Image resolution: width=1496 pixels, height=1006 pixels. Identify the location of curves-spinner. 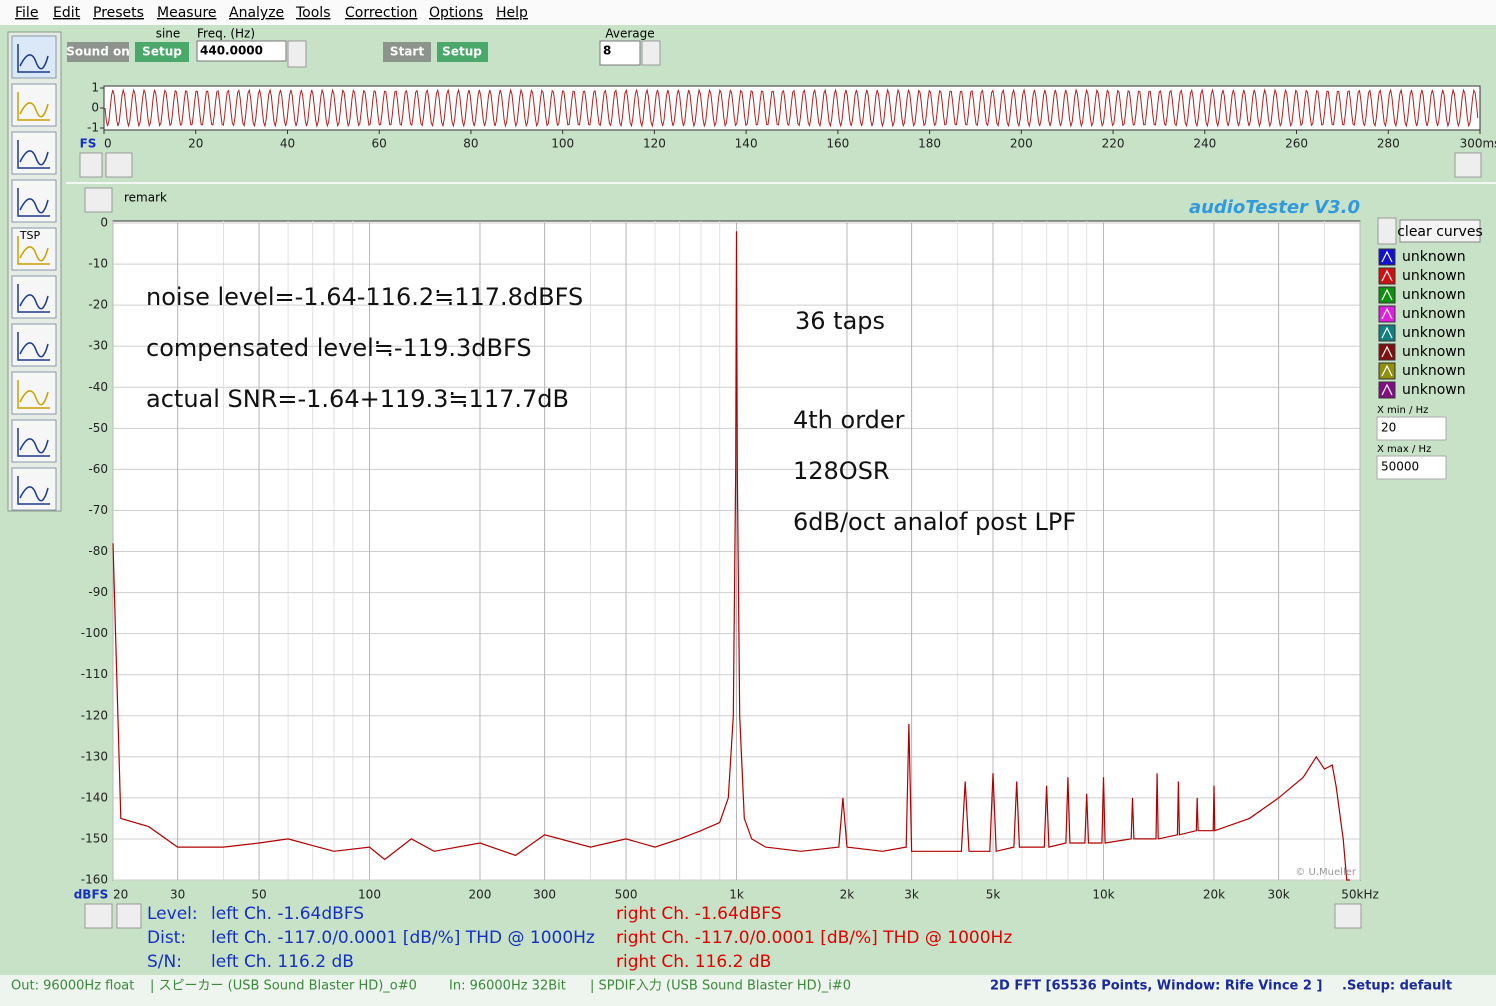
(1387, 231).